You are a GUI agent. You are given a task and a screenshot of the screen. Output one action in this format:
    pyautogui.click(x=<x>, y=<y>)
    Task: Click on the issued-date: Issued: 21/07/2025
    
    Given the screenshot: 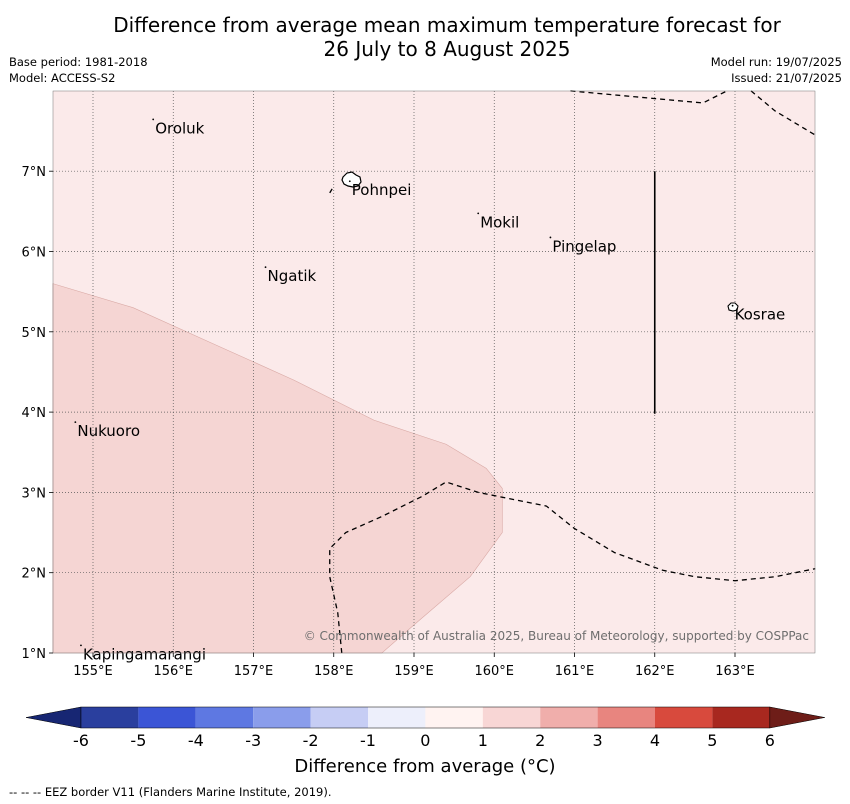 What is the action you would take?
    pyautogui.click(x=786, y=78)
    